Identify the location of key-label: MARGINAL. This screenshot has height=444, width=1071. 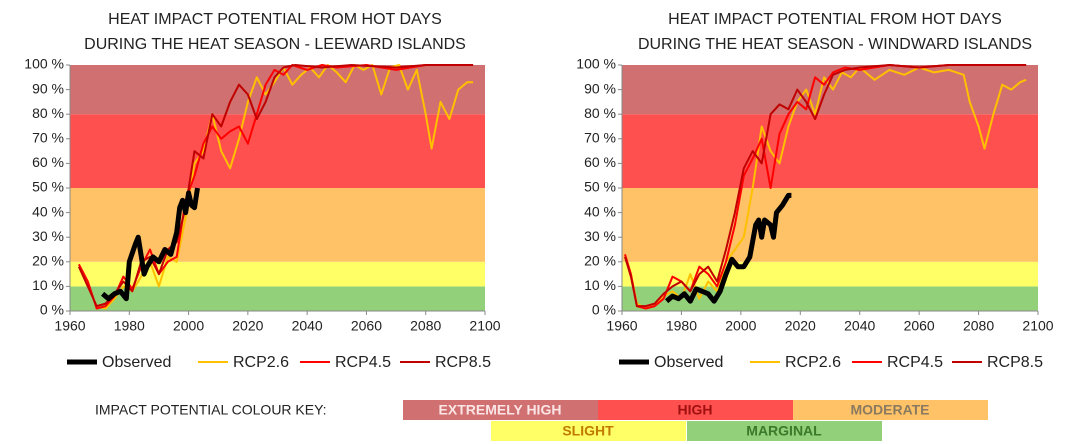
(784, 431).